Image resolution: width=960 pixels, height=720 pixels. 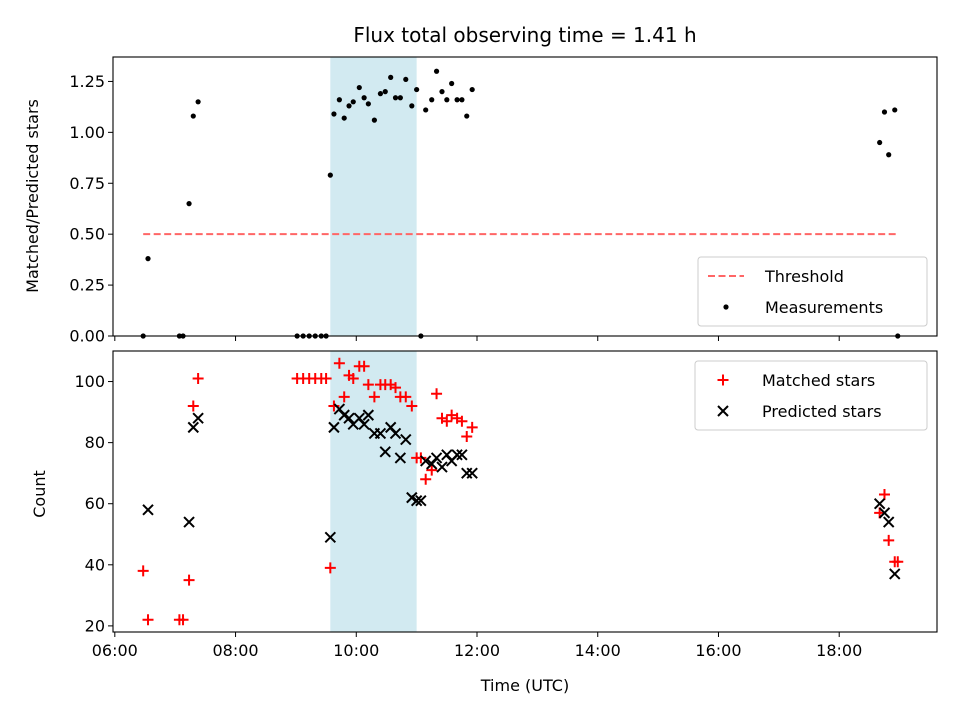 I want to click on x-tick-label: 18:00, so click(x=839, y=650).